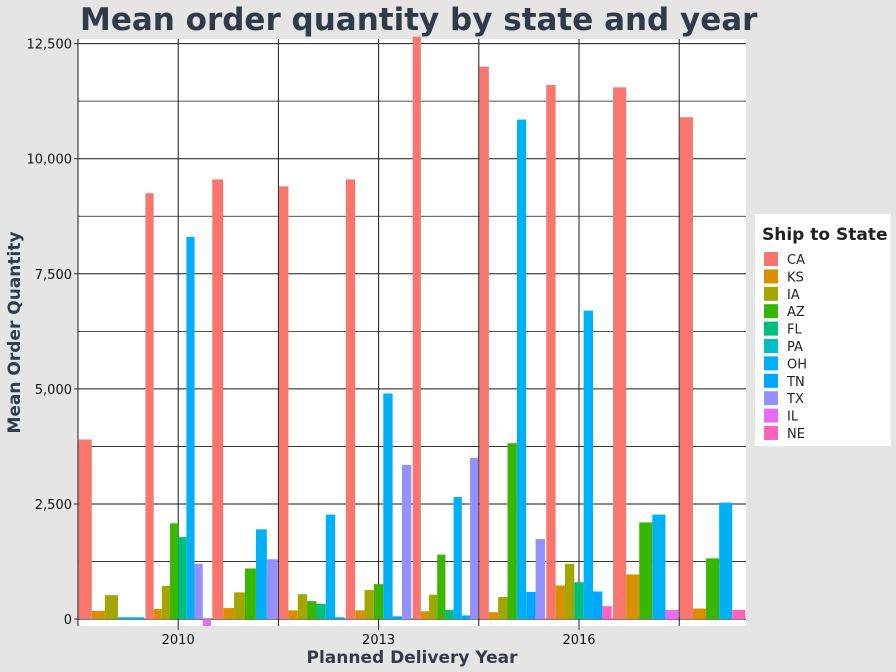  I want to click on bar-tn-2015, so click(531, 605).